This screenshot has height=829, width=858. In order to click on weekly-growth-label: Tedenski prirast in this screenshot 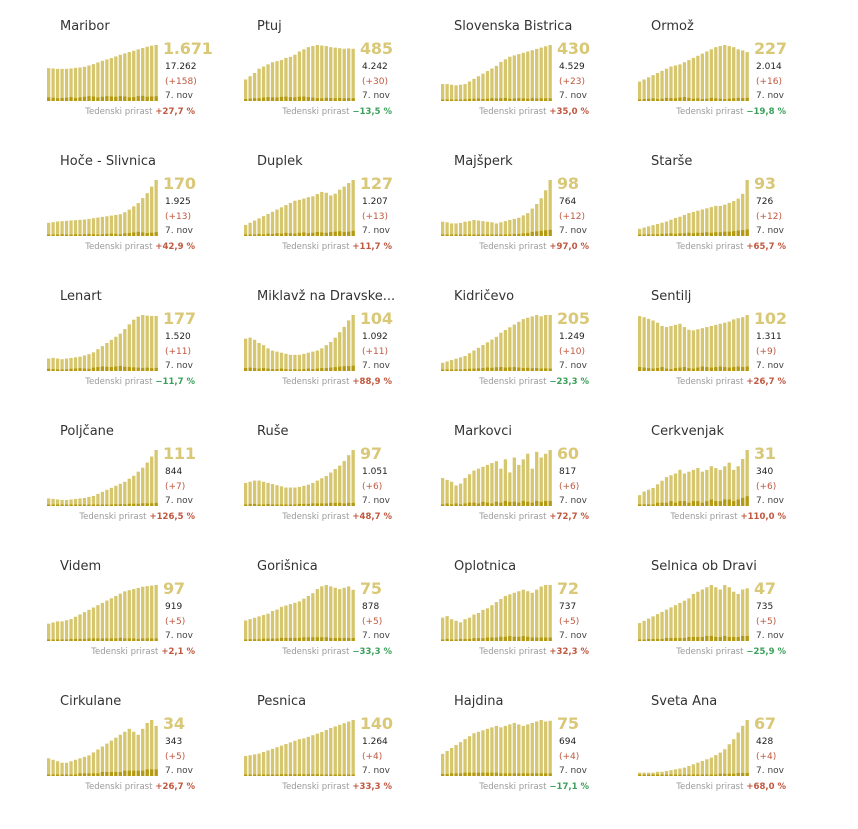, I will do `click(316, 382)`.